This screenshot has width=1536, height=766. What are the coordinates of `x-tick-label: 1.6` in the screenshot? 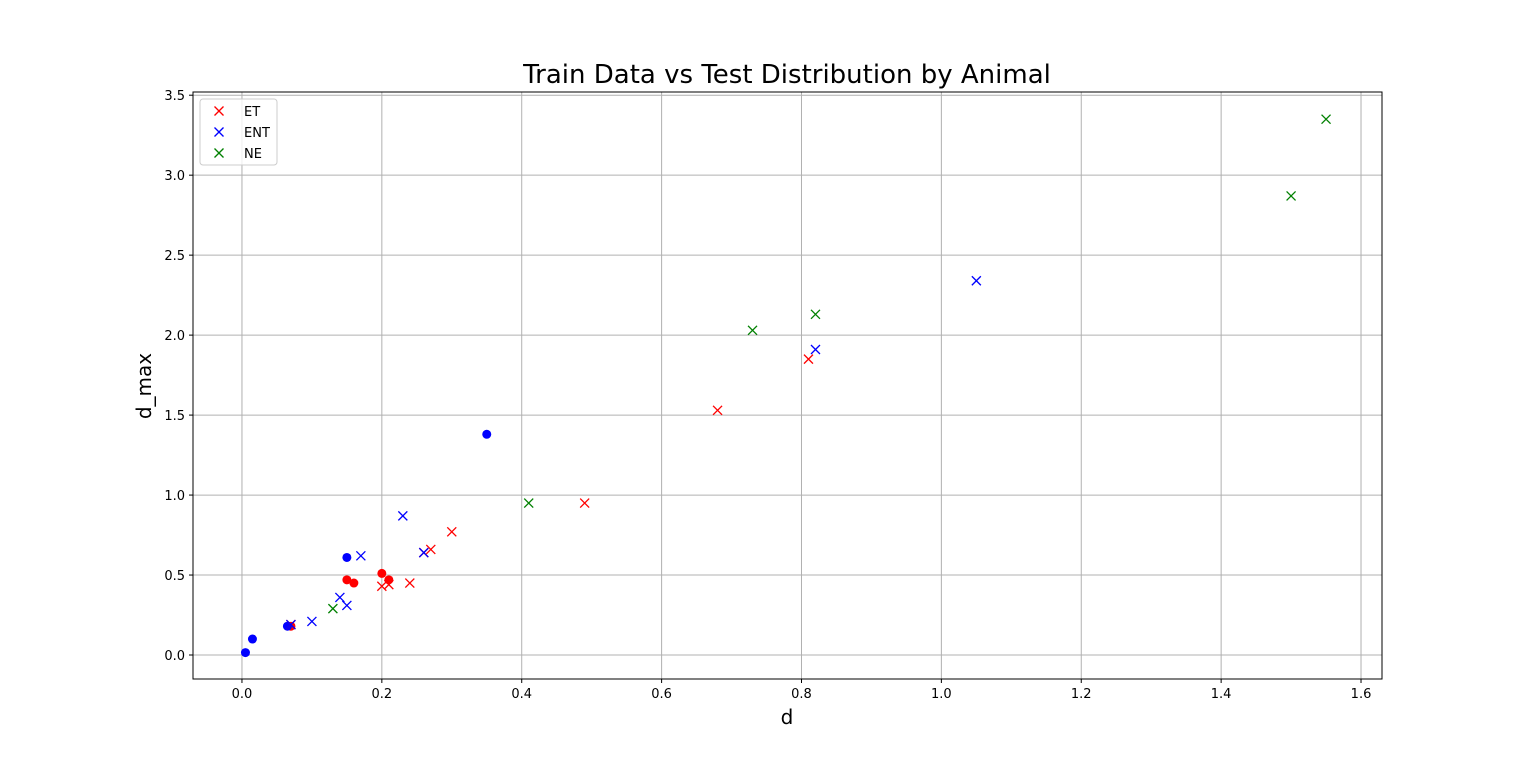 It's located at (1361, 694).